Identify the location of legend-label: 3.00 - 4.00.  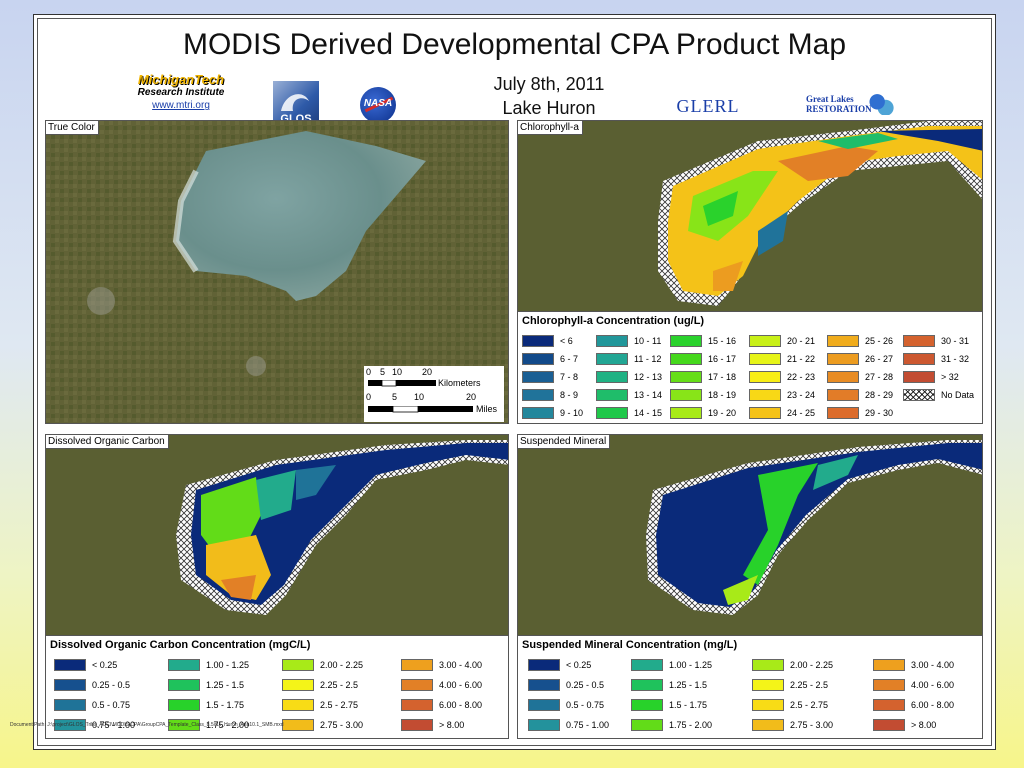
(933, 665).